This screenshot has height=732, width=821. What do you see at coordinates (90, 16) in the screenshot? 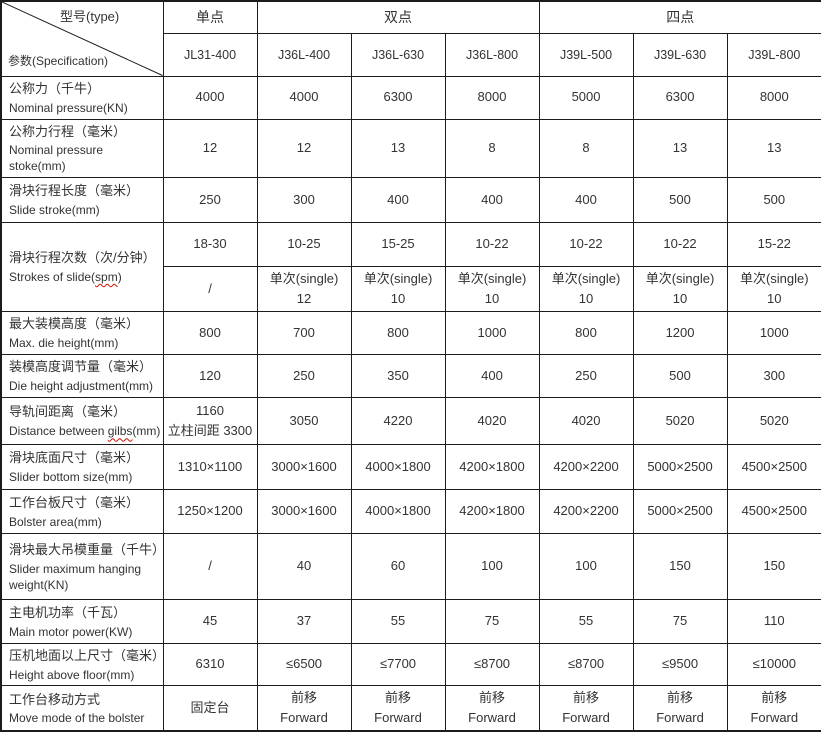
I see `corner-type-label: 型号(type)` at bounding box center [90, 16].